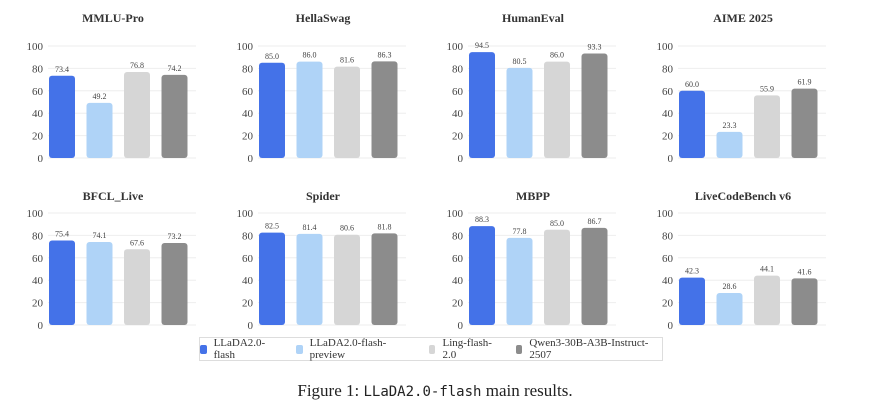 This screenshot has height=416, width=870. I want to click on data-label: 74.1, so click(100, 235).